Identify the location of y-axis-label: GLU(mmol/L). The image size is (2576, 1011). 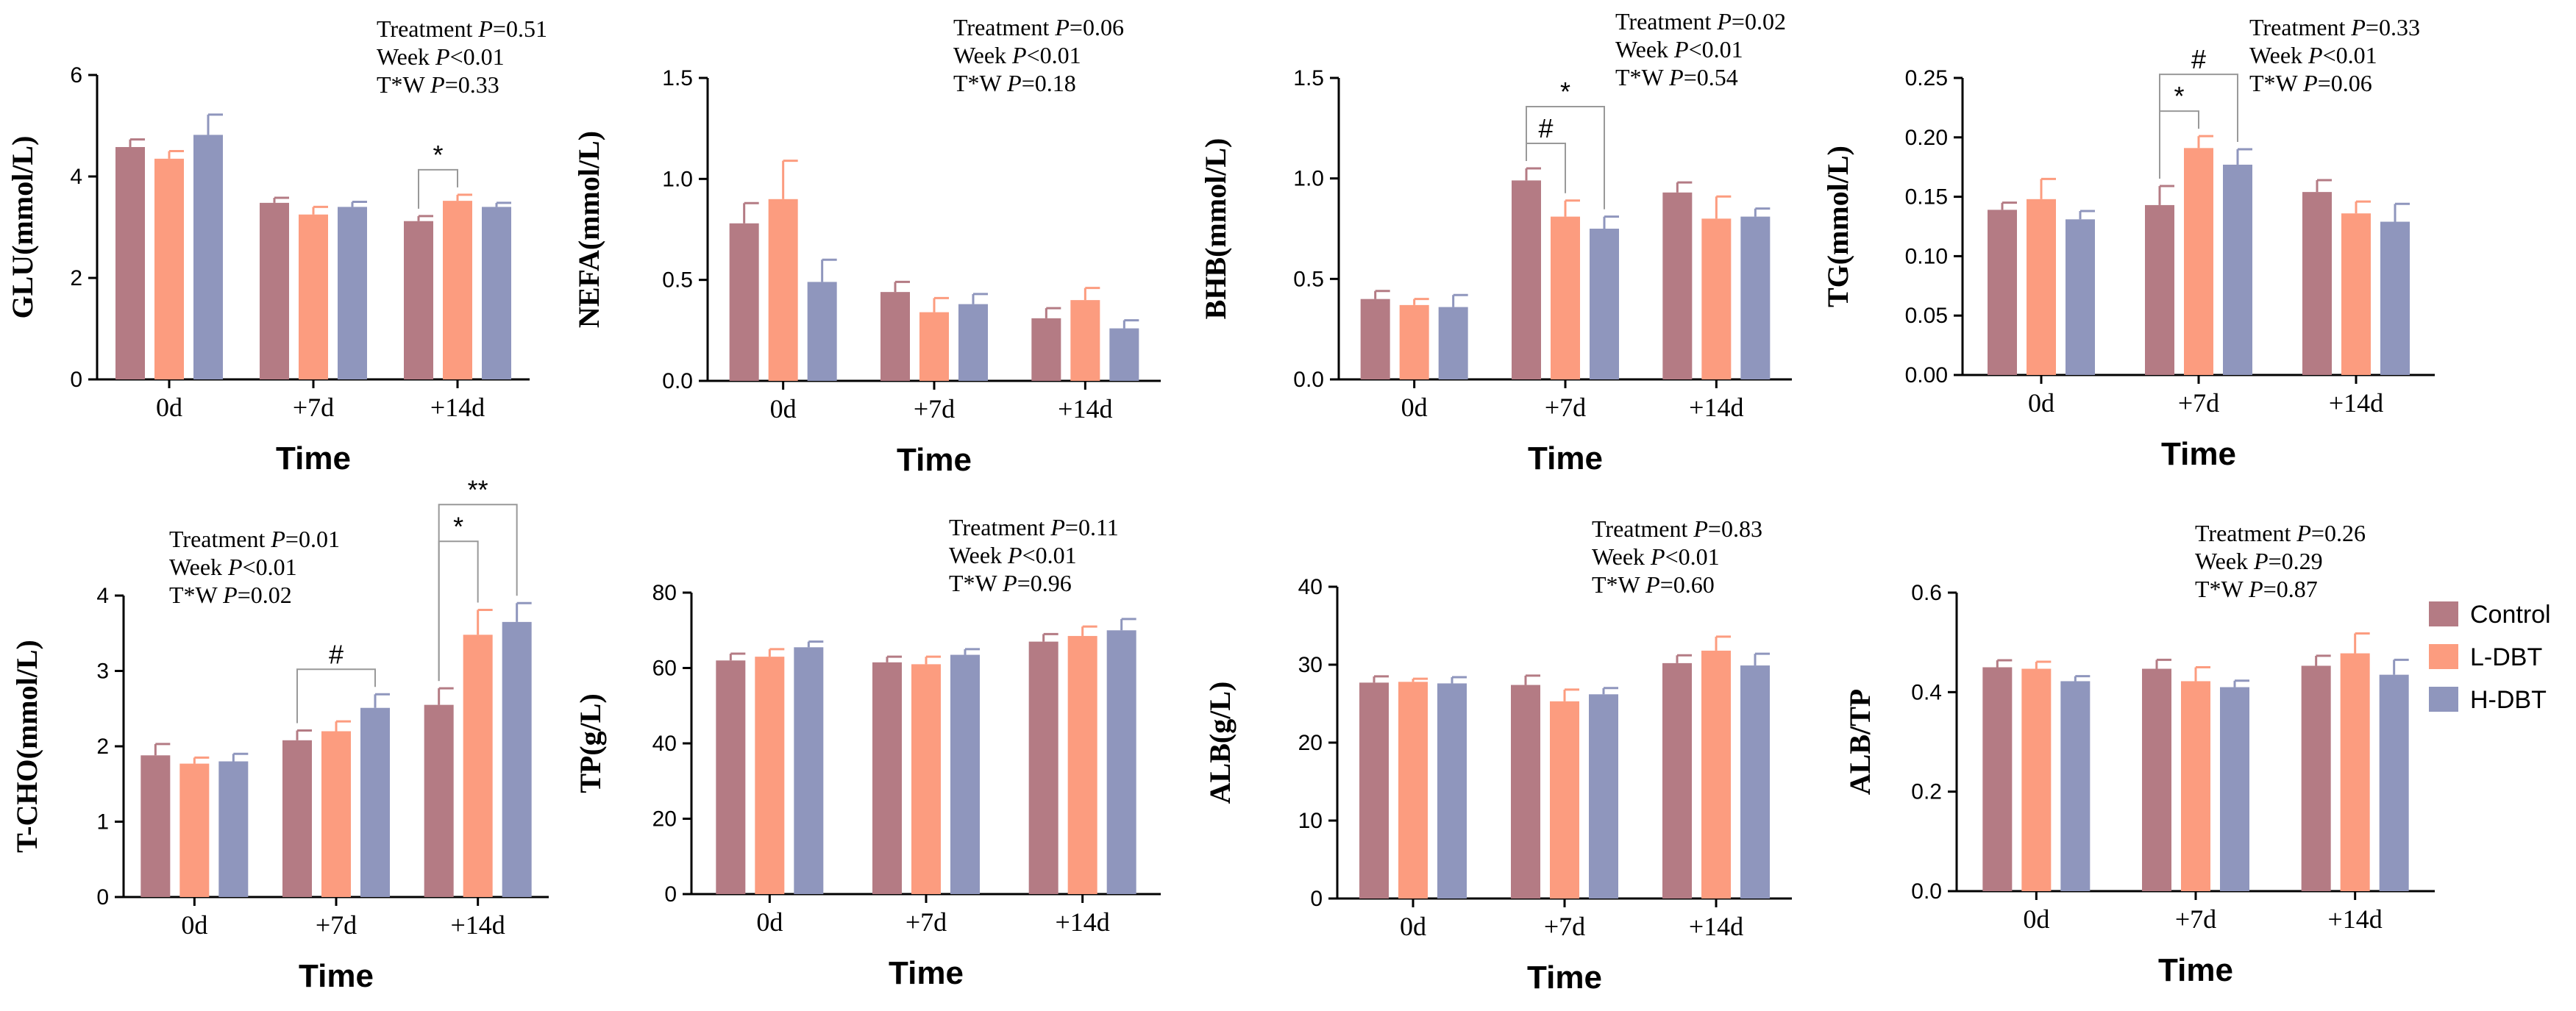
(22, 228).